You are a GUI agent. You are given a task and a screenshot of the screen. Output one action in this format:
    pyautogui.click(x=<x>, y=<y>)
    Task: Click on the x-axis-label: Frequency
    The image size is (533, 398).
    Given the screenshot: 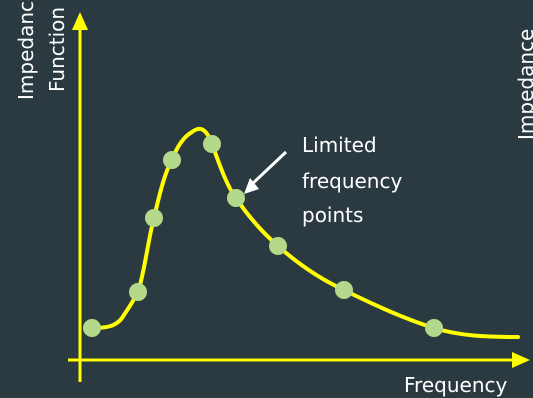 What is the action you would take?
    pyautogui.click(x=455, y=385)
    